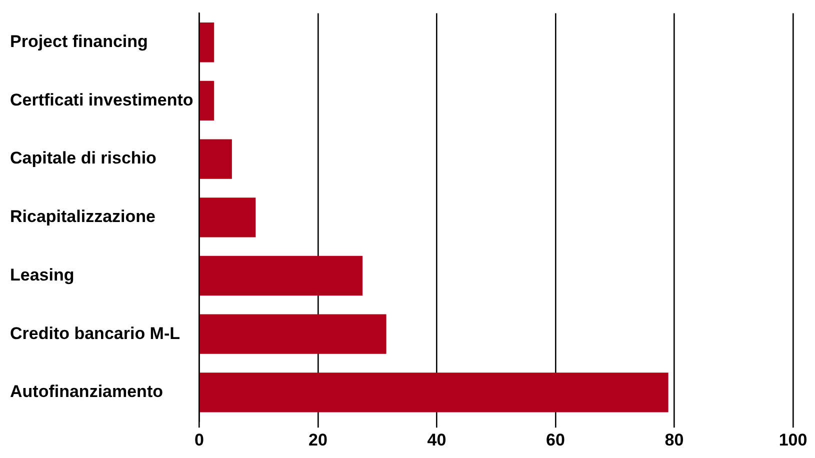 Image resolution: width=815 pixels, height=458 pixels. Describe the element at coordinates (102, 100) in the screenshot. I see `y-tick-label: Certficati investimento` at that location.